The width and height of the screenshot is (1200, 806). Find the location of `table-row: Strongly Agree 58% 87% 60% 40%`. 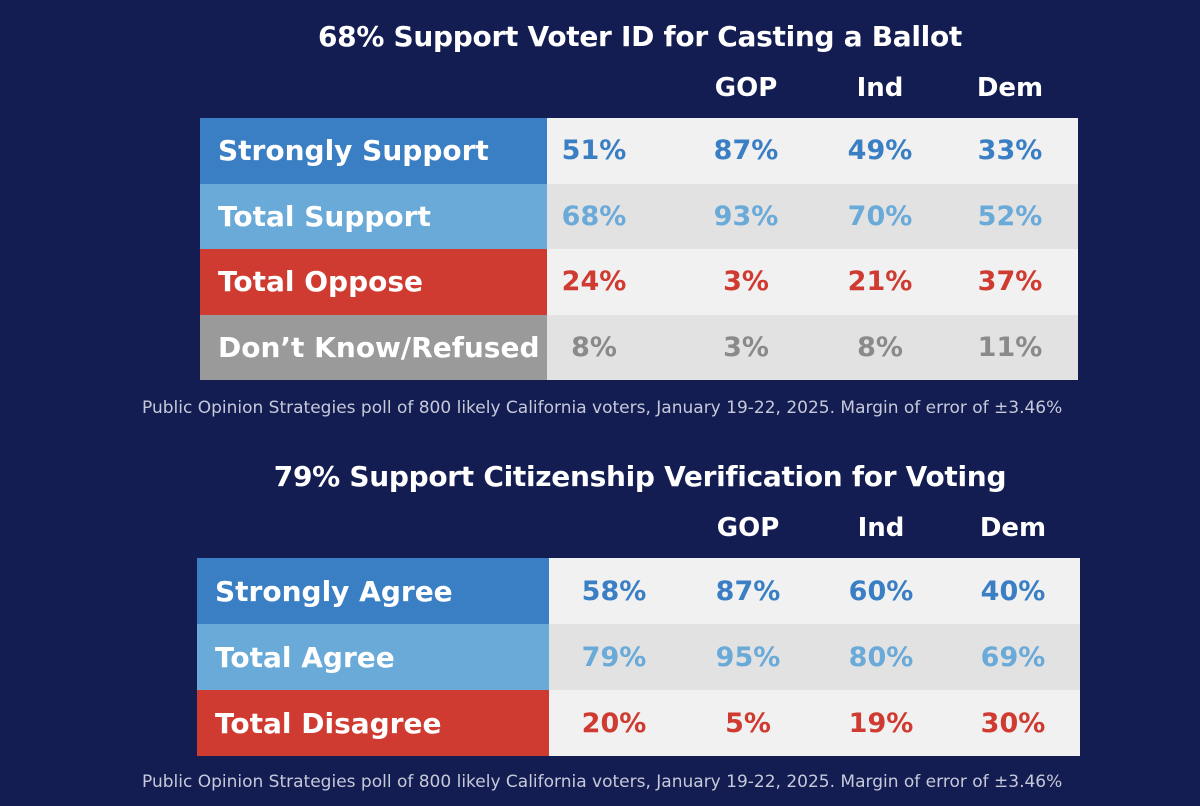

table-row: Strongly Agree 58% 87% 60% 40% is located at coordinates (638, 591).